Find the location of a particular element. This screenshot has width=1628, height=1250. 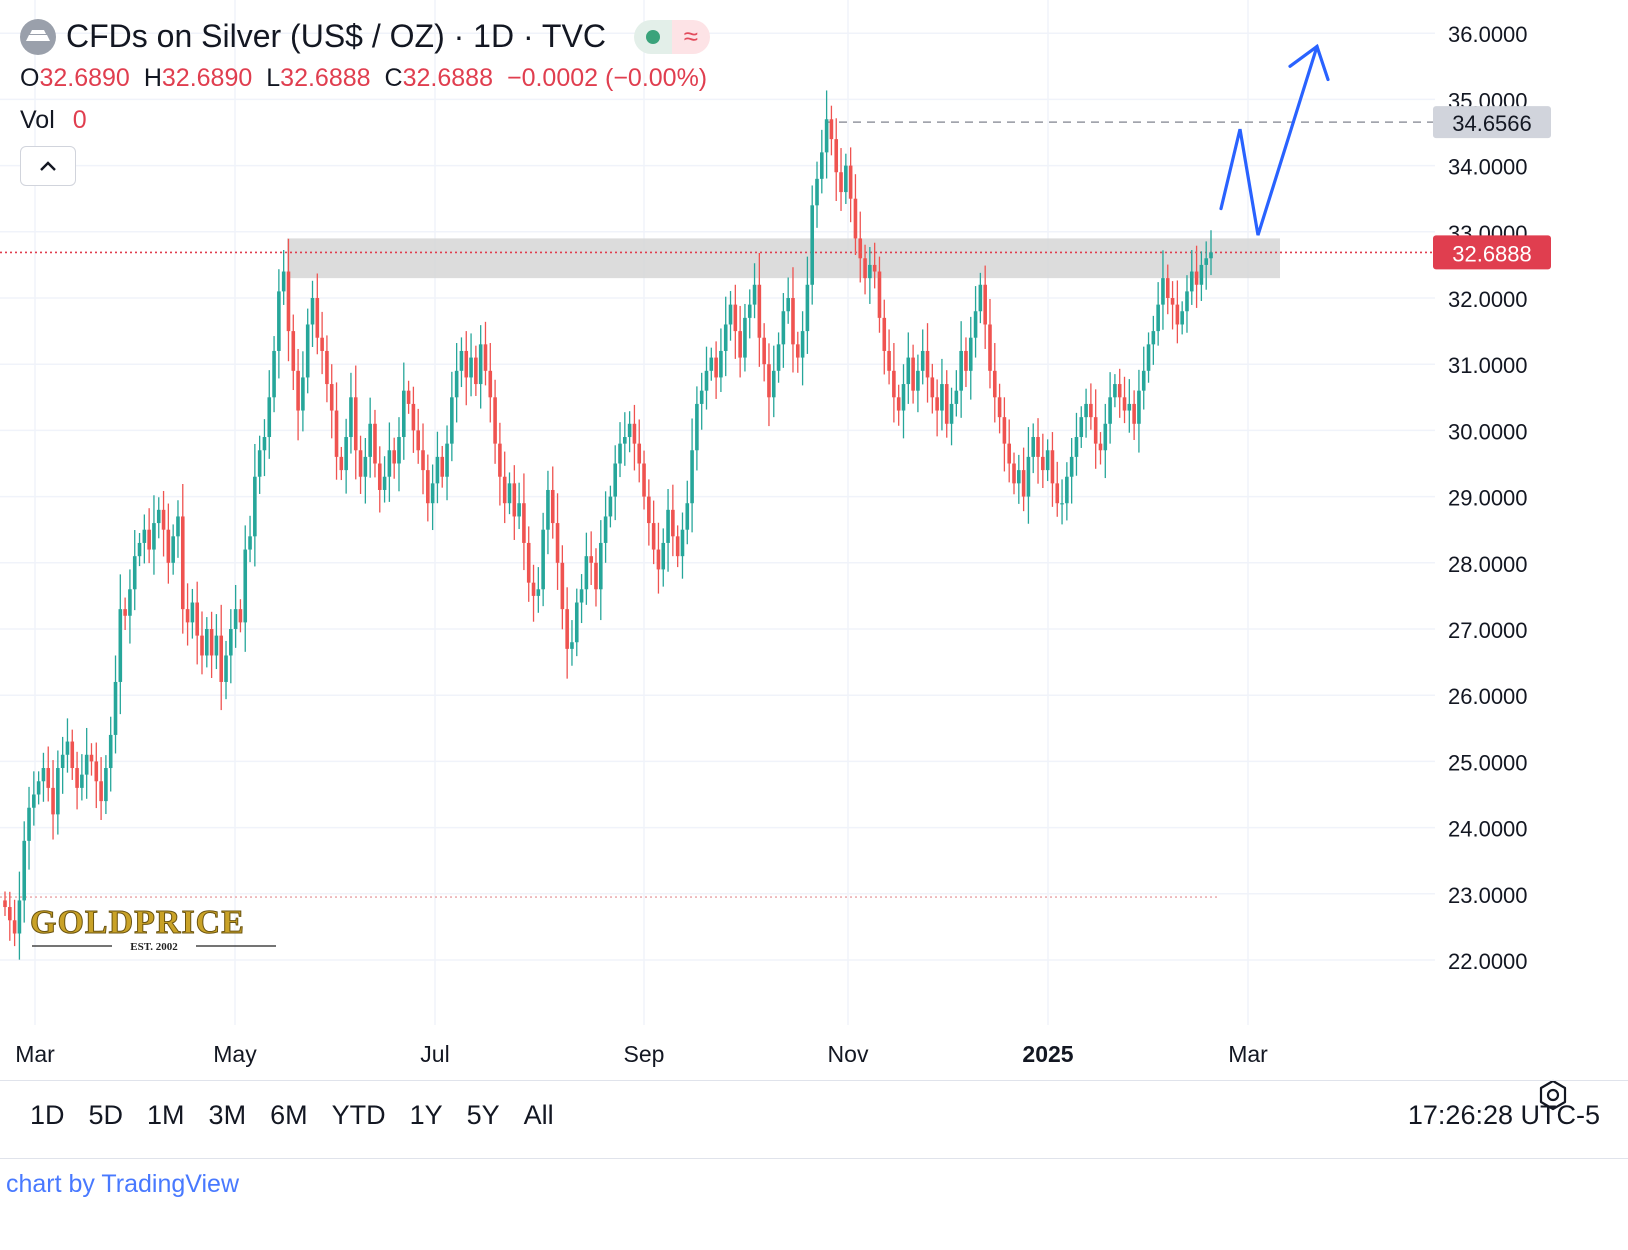

time-tick-label: Mar is located at coordinates (1248, 1054).